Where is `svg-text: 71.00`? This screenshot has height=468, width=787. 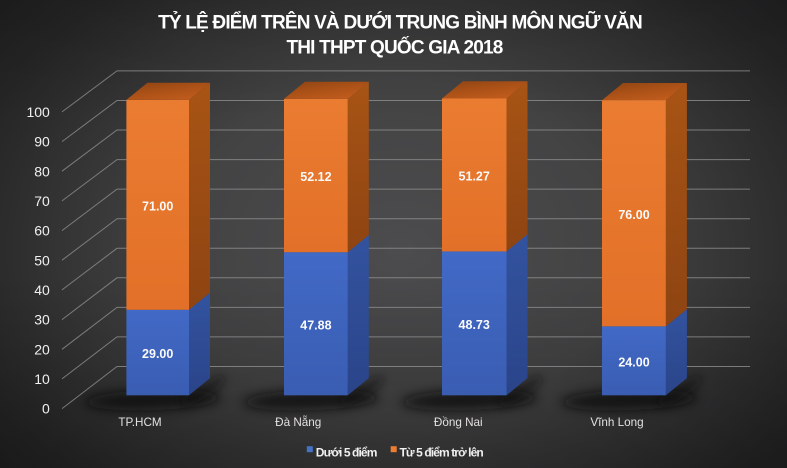
svg-text: 71.00 is located at coordinates (157, 207).